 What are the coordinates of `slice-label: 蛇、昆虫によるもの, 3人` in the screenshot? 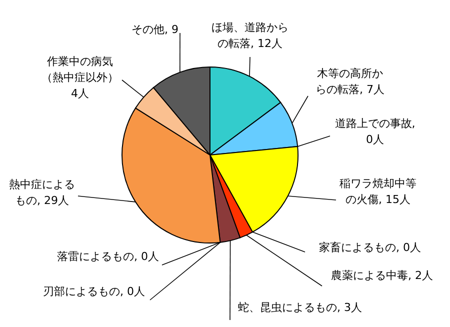 It's located at (300, 307).